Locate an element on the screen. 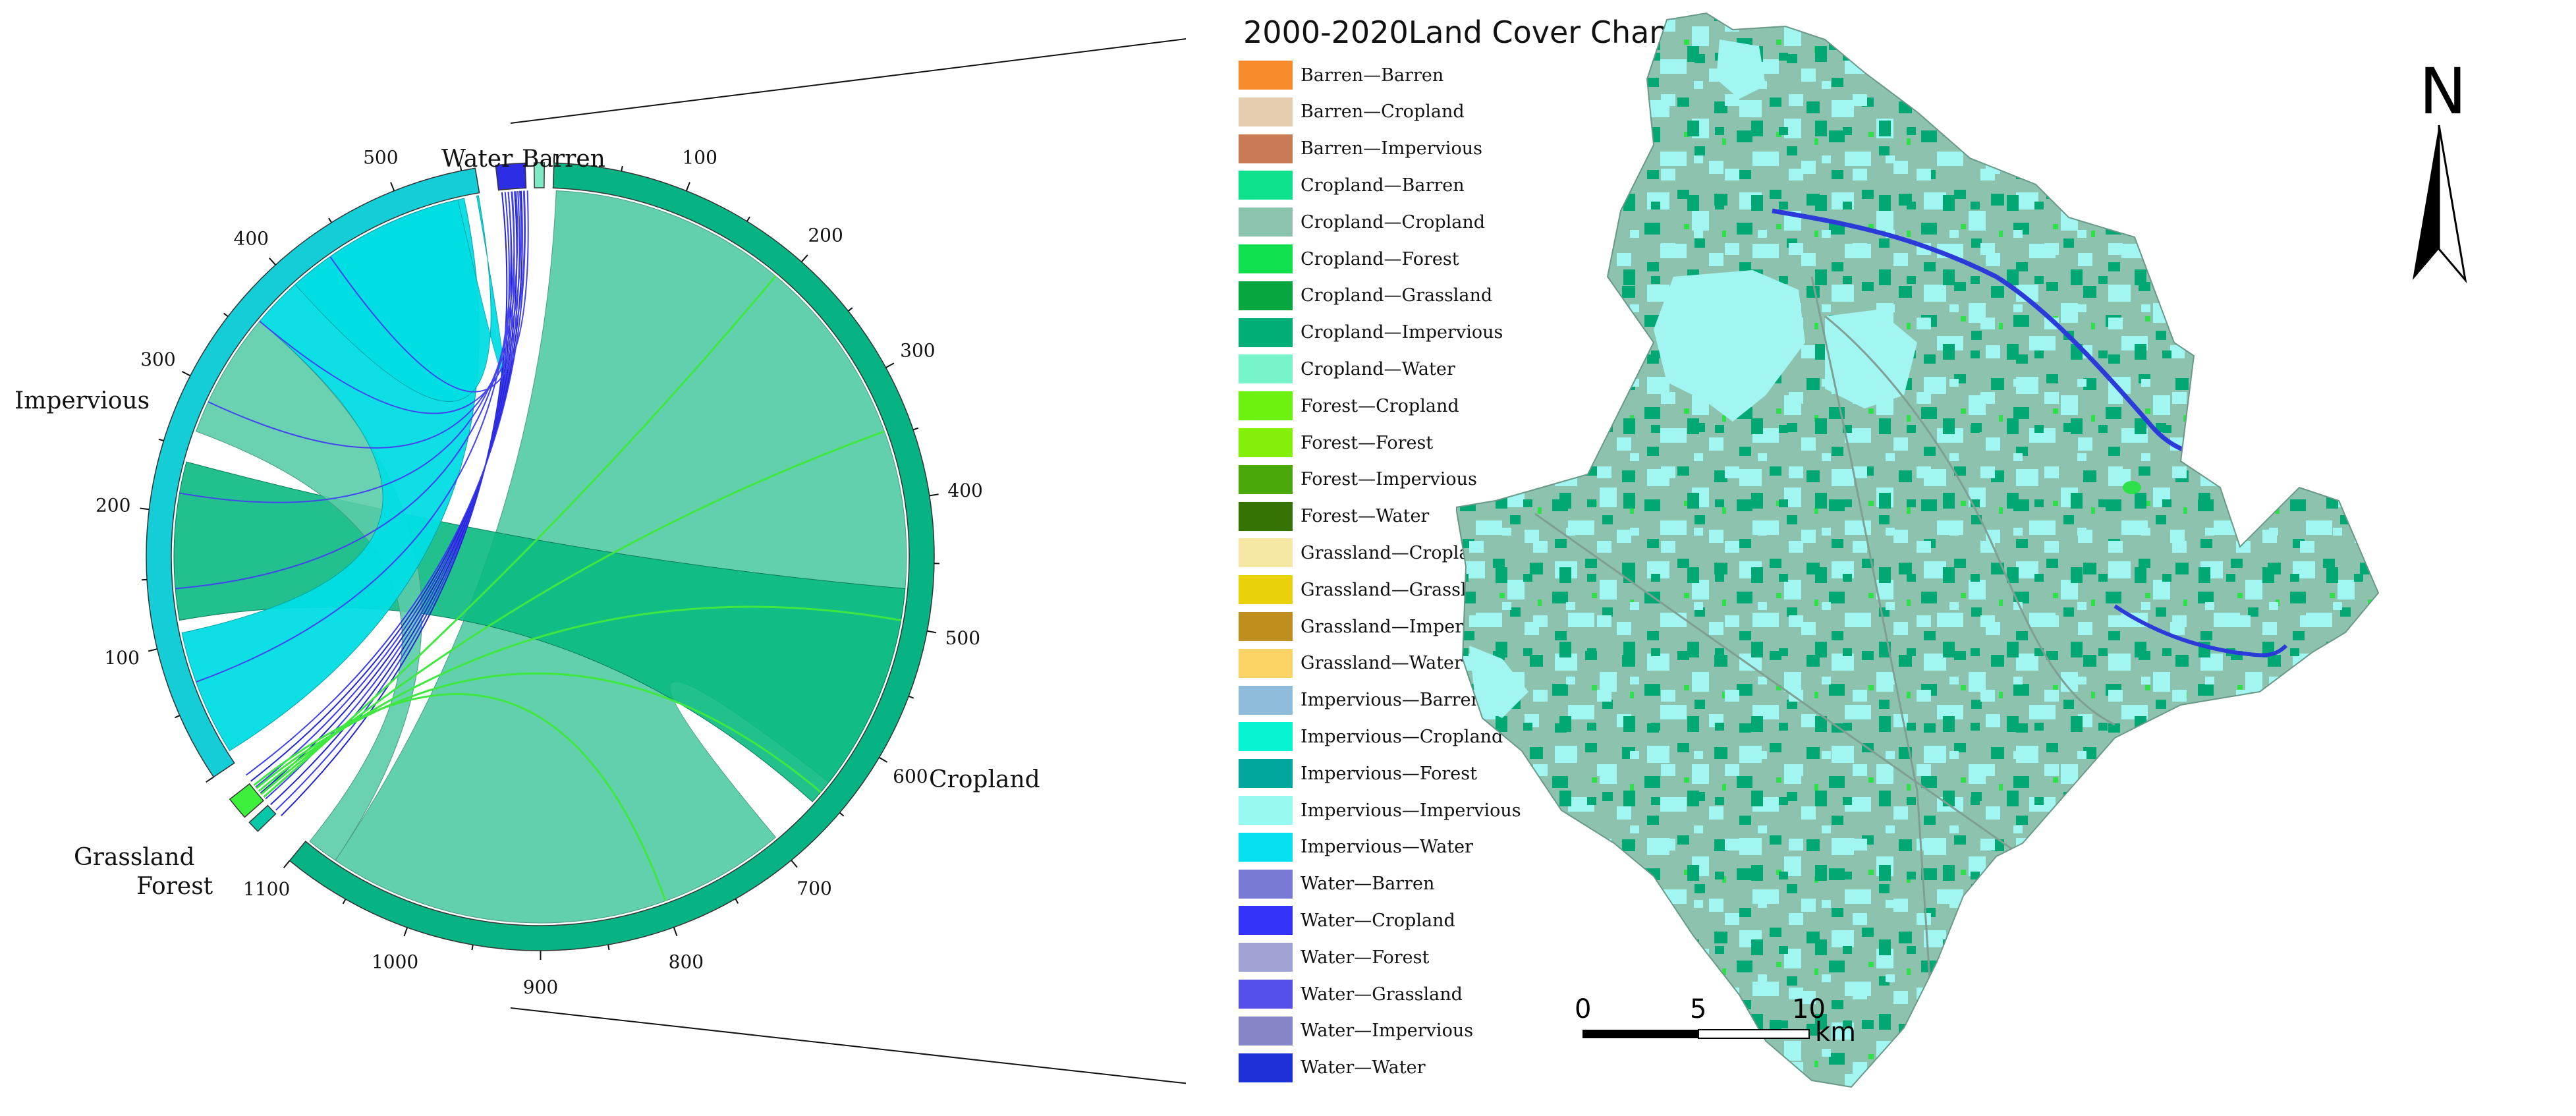 The width and height of the screenshot is (2576, 1116). river is located at coordinates (2003, 332).